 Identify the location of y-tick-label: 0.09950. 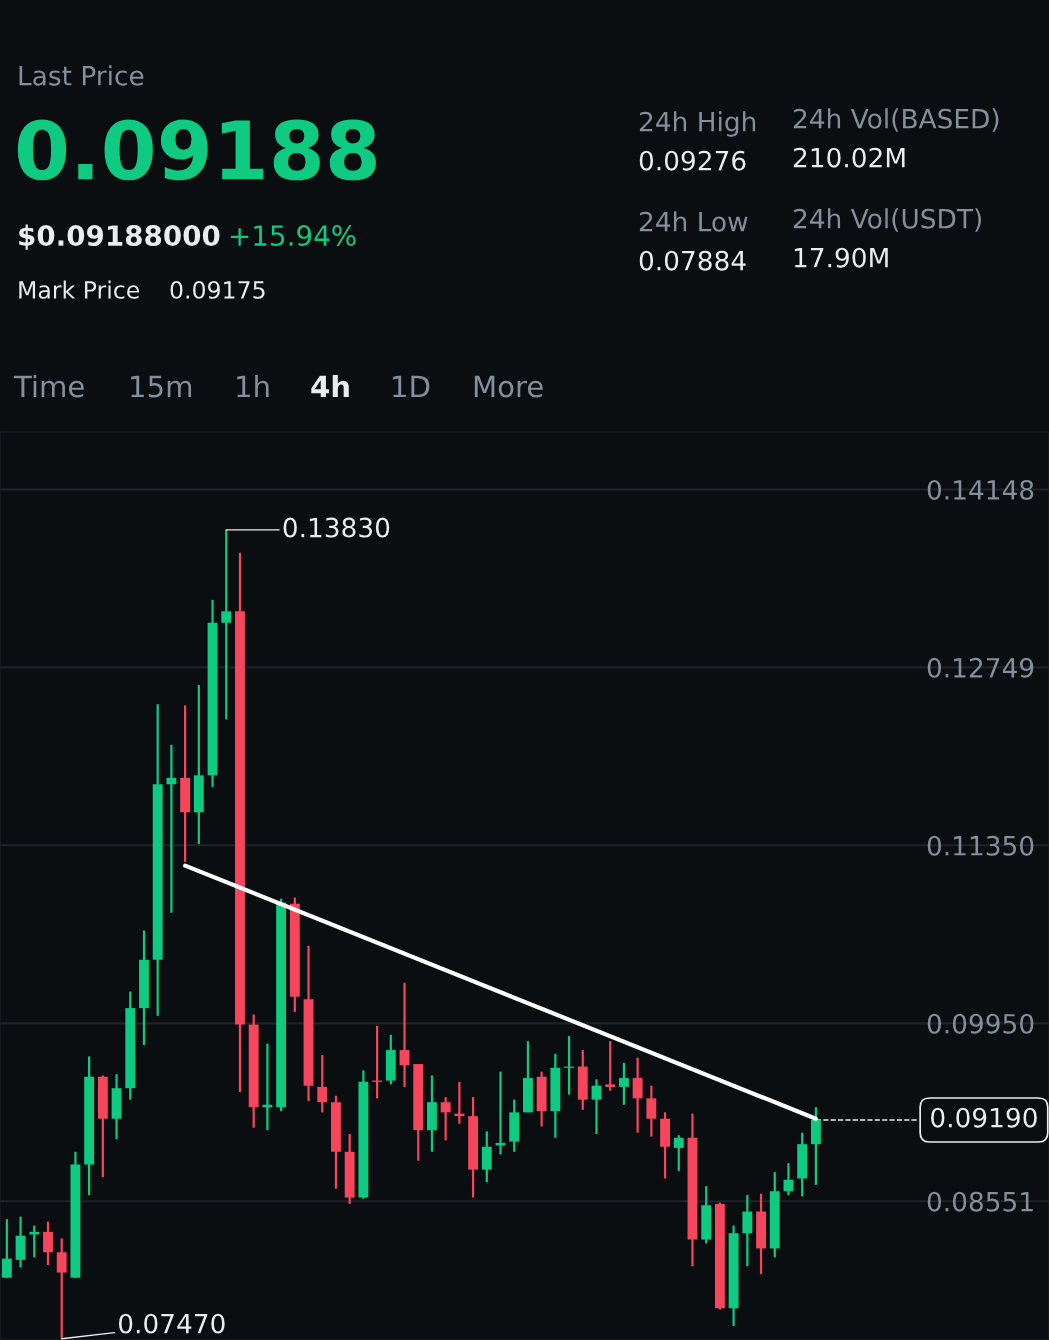
(980, 1023).